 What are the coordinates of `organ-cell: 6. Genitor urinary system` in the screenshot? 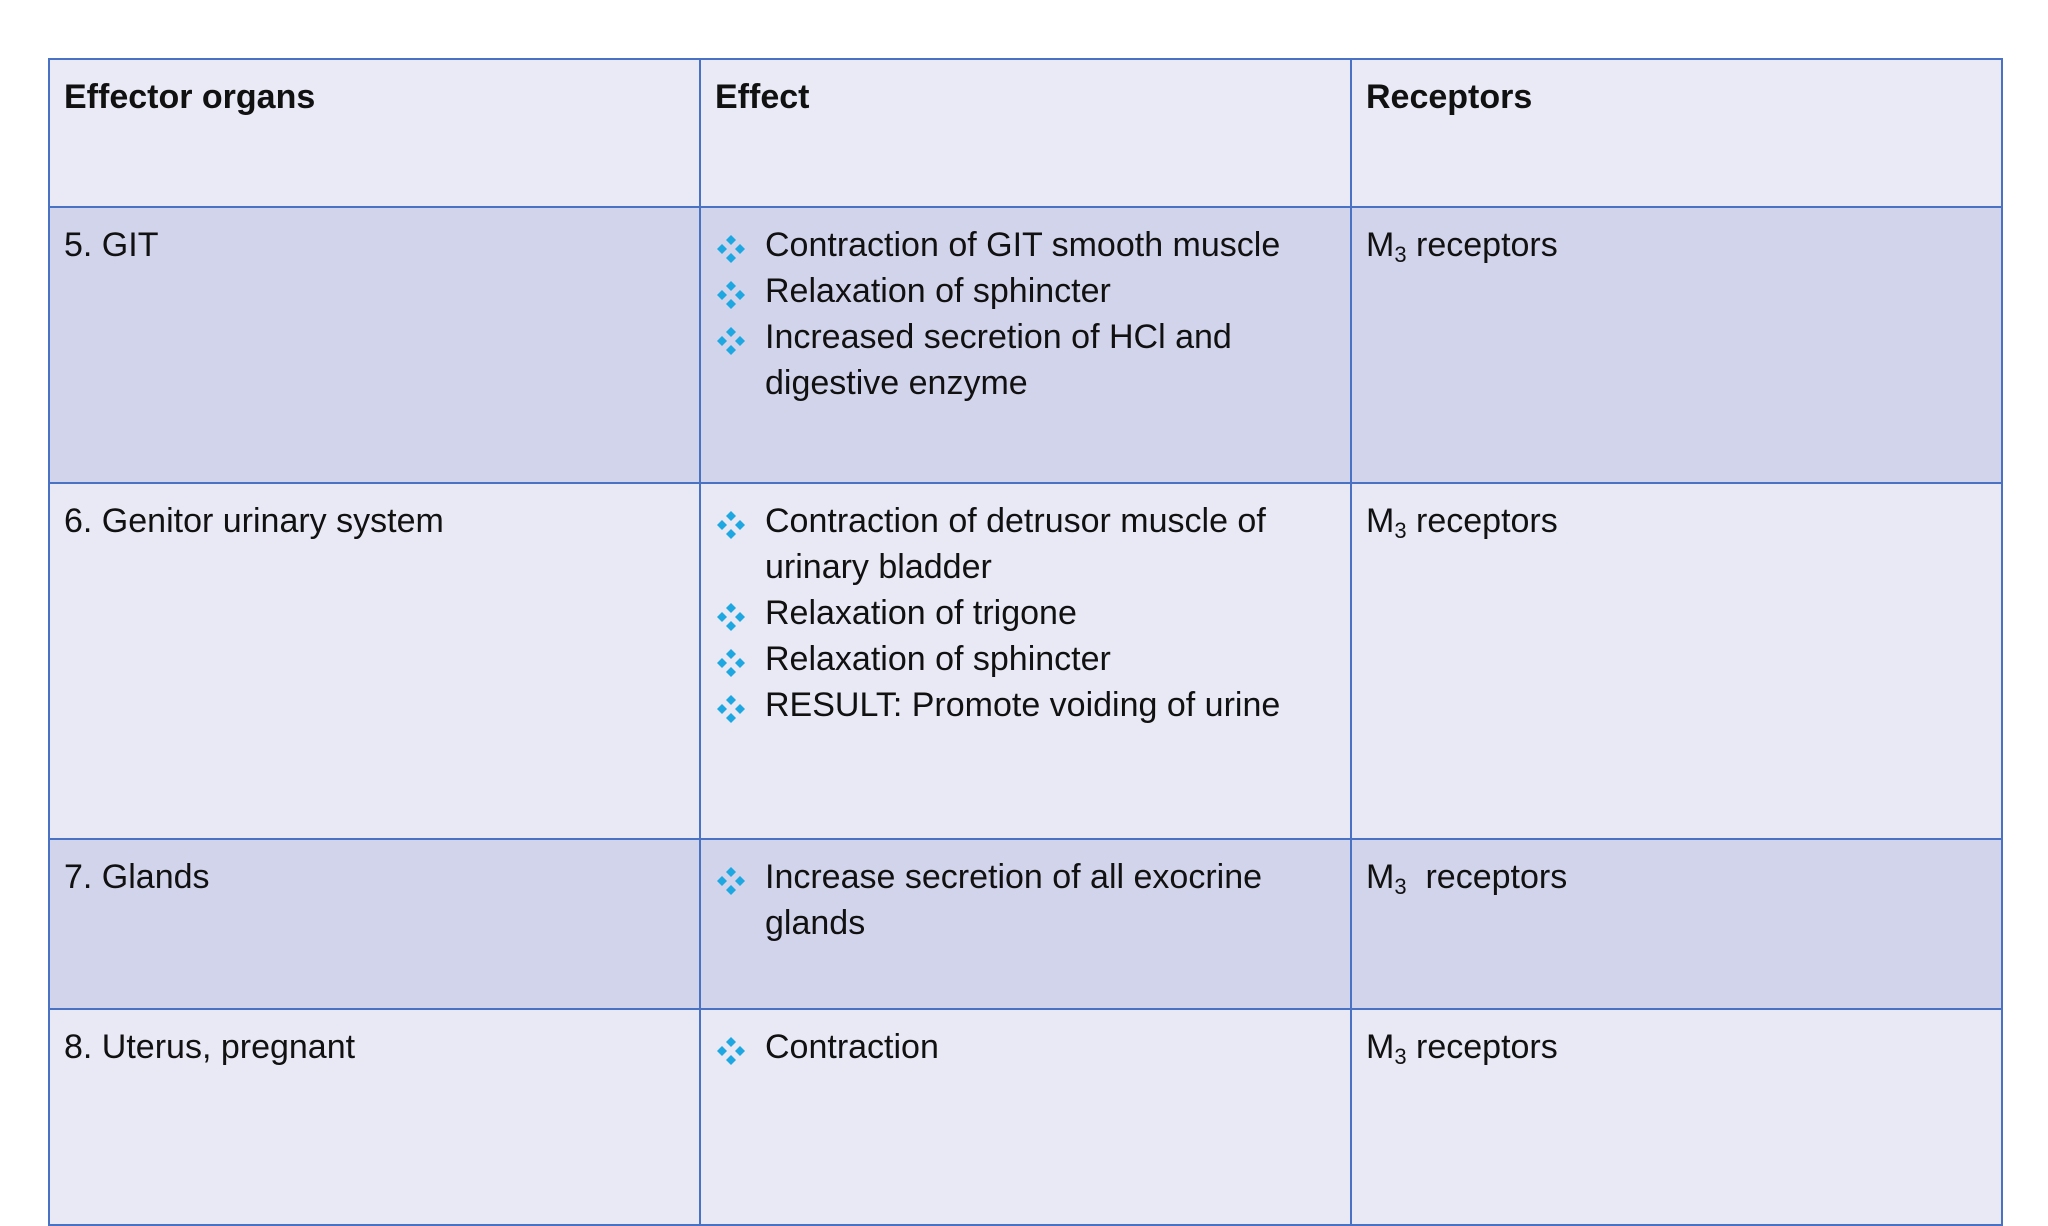 It's located at (374, 661).